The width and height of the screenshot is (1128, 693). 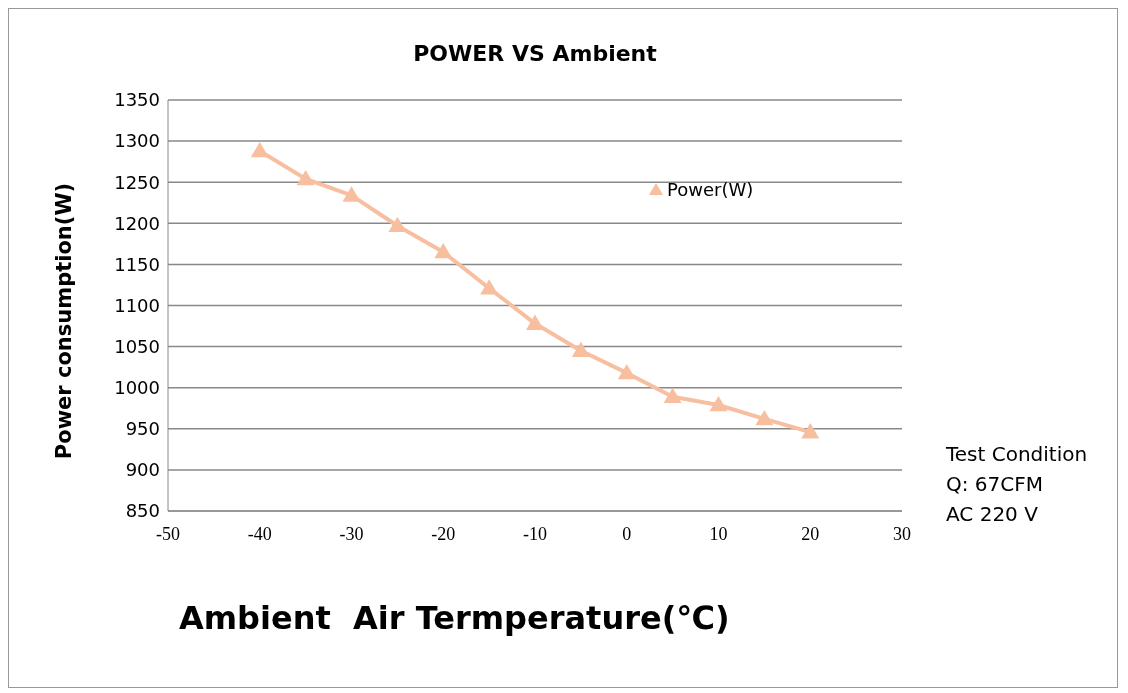 I want to click on x-tick-label: -20, so click(x=443, y=533).